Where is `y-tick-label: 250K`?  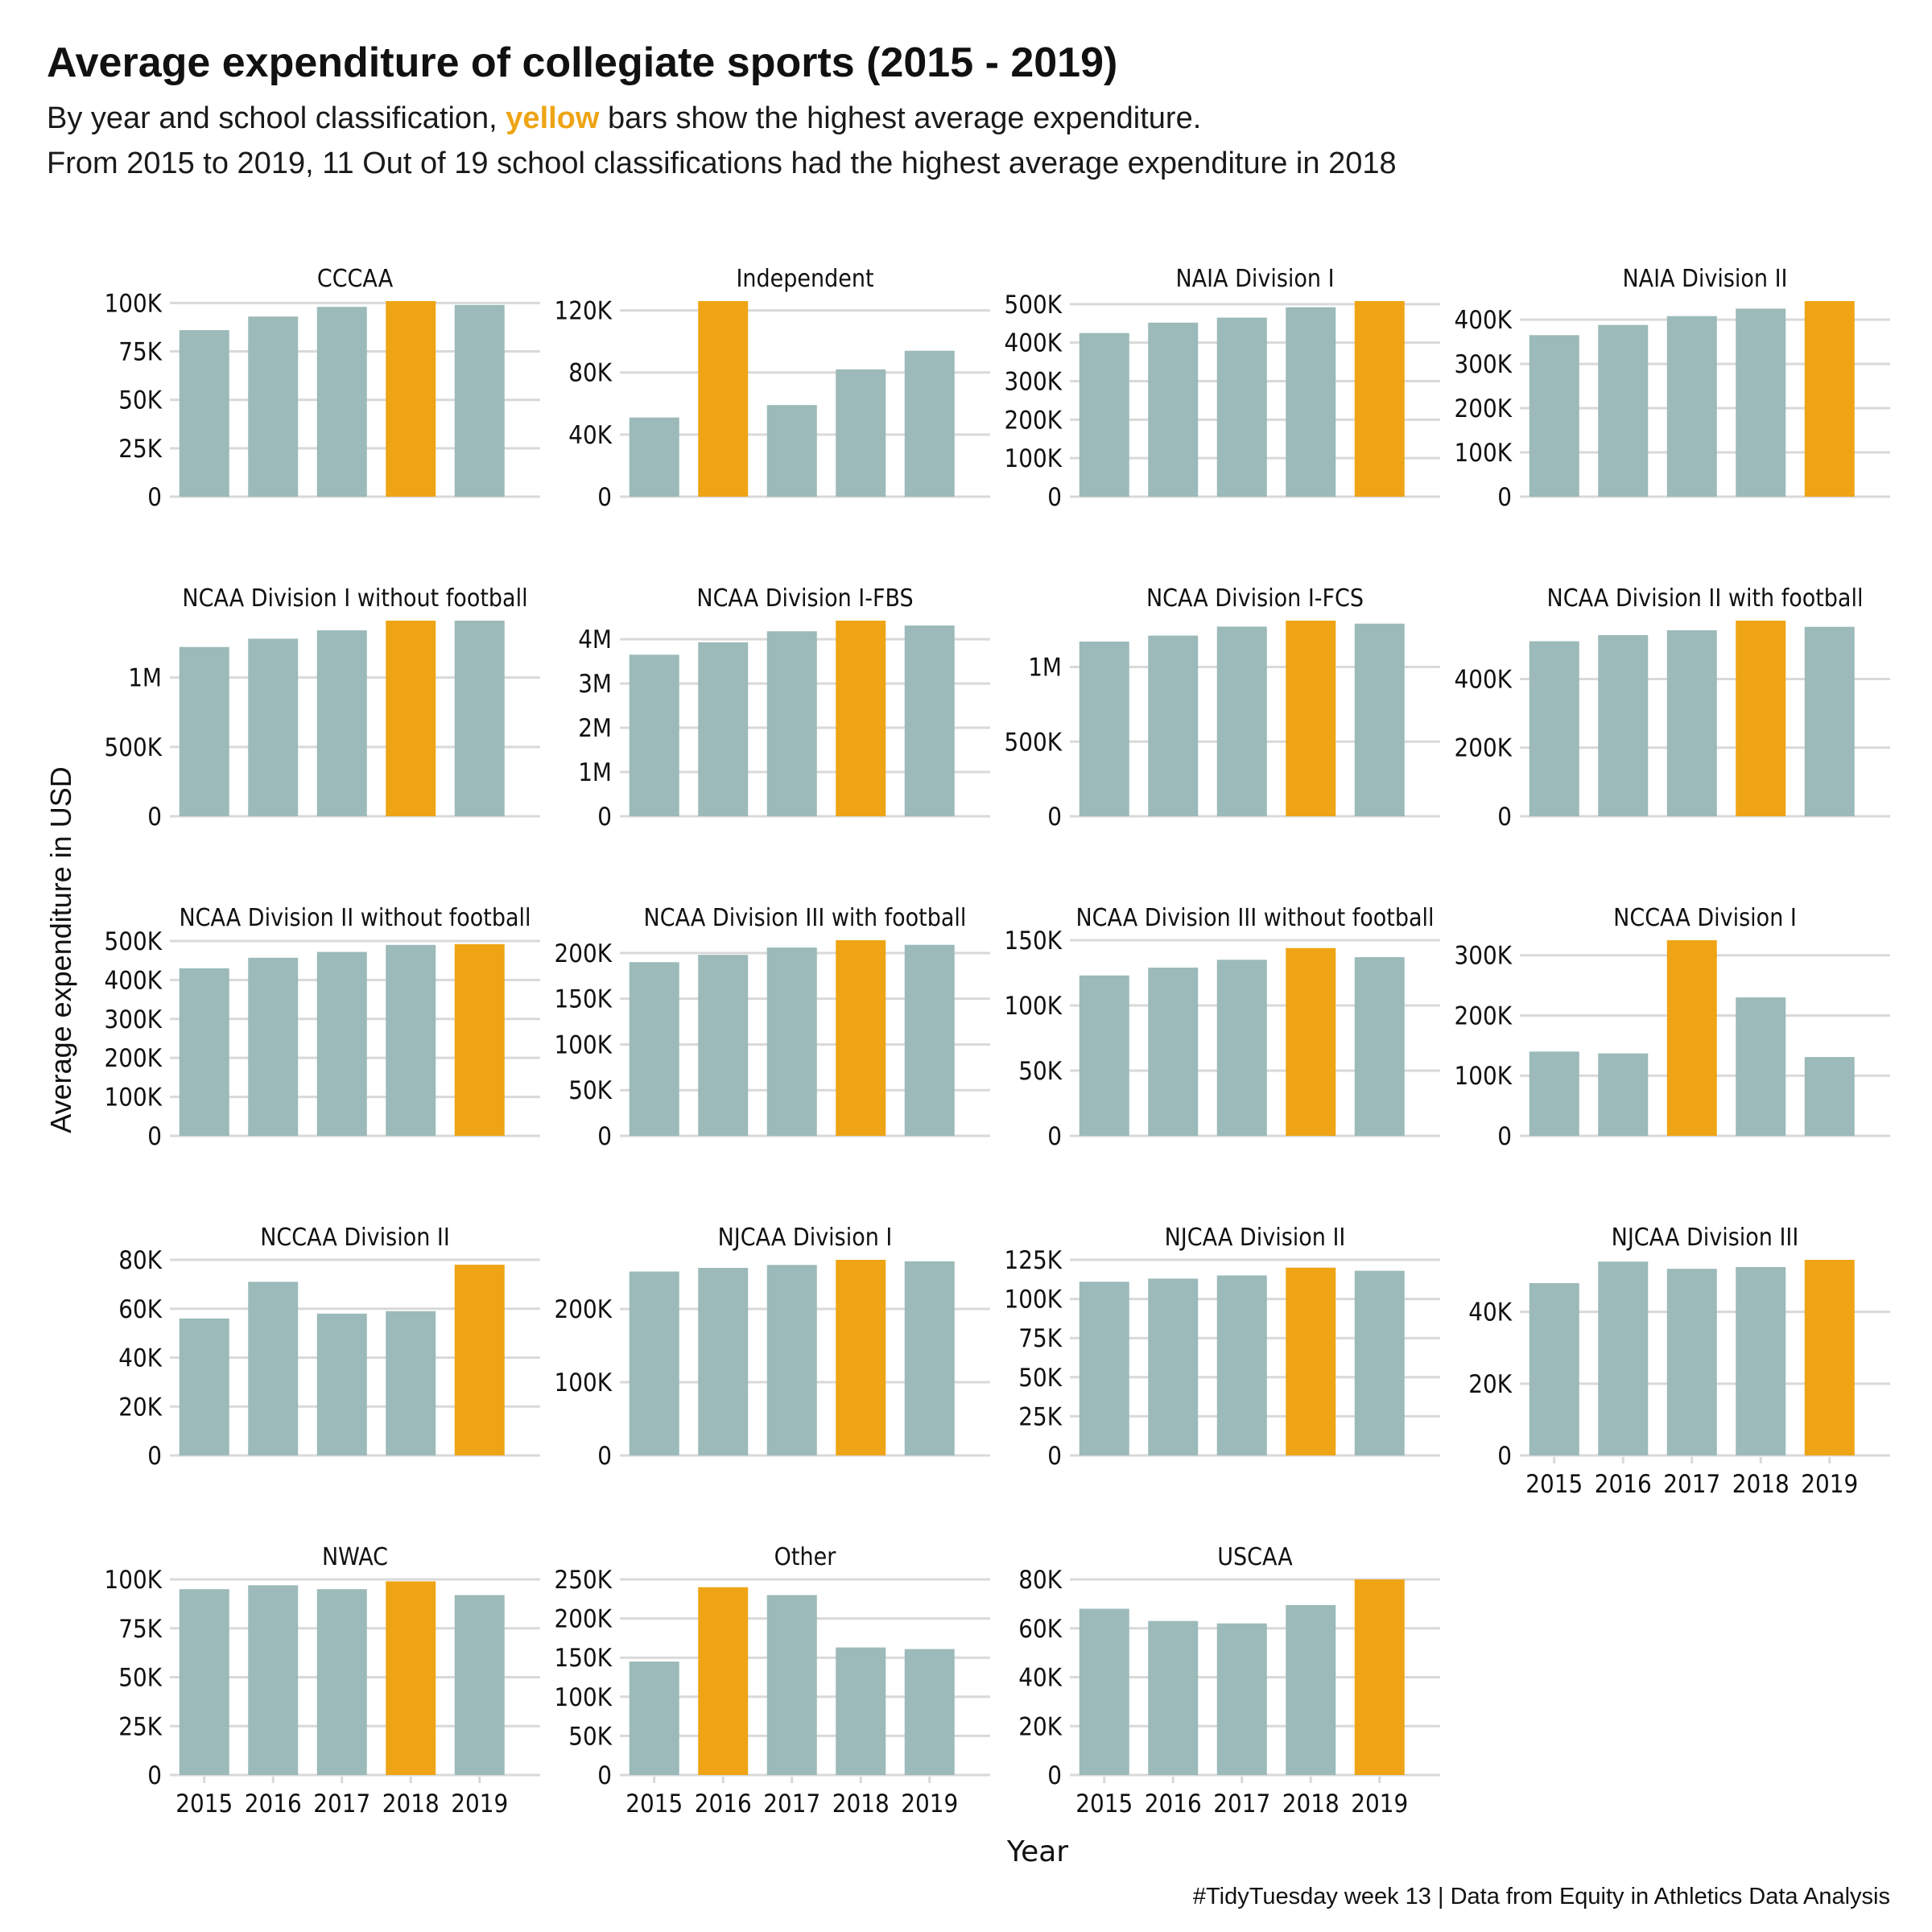 y-tick-label: 250K is located at coordinates (583, 1580).